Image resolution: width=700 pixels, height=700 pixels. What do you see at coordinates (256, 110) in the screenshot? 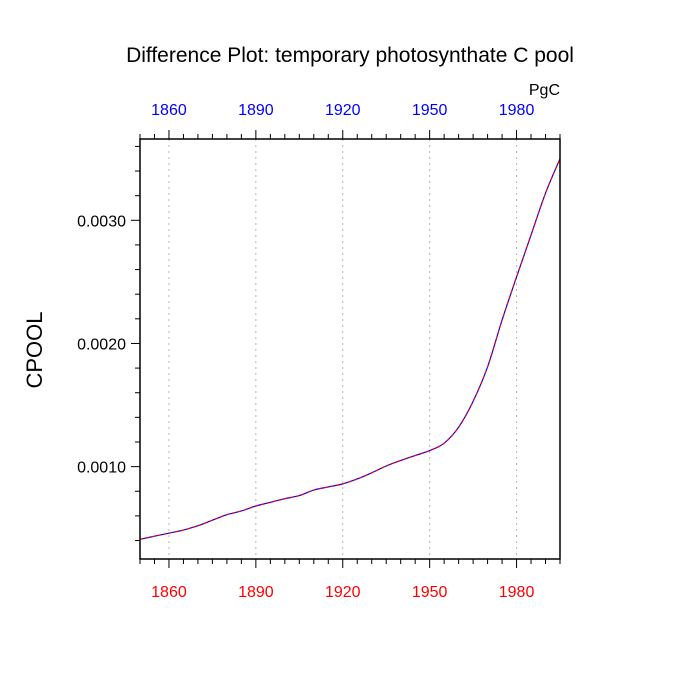
I see `x-tick-label-top-1890: 1890` at bounding box center [256, 110].